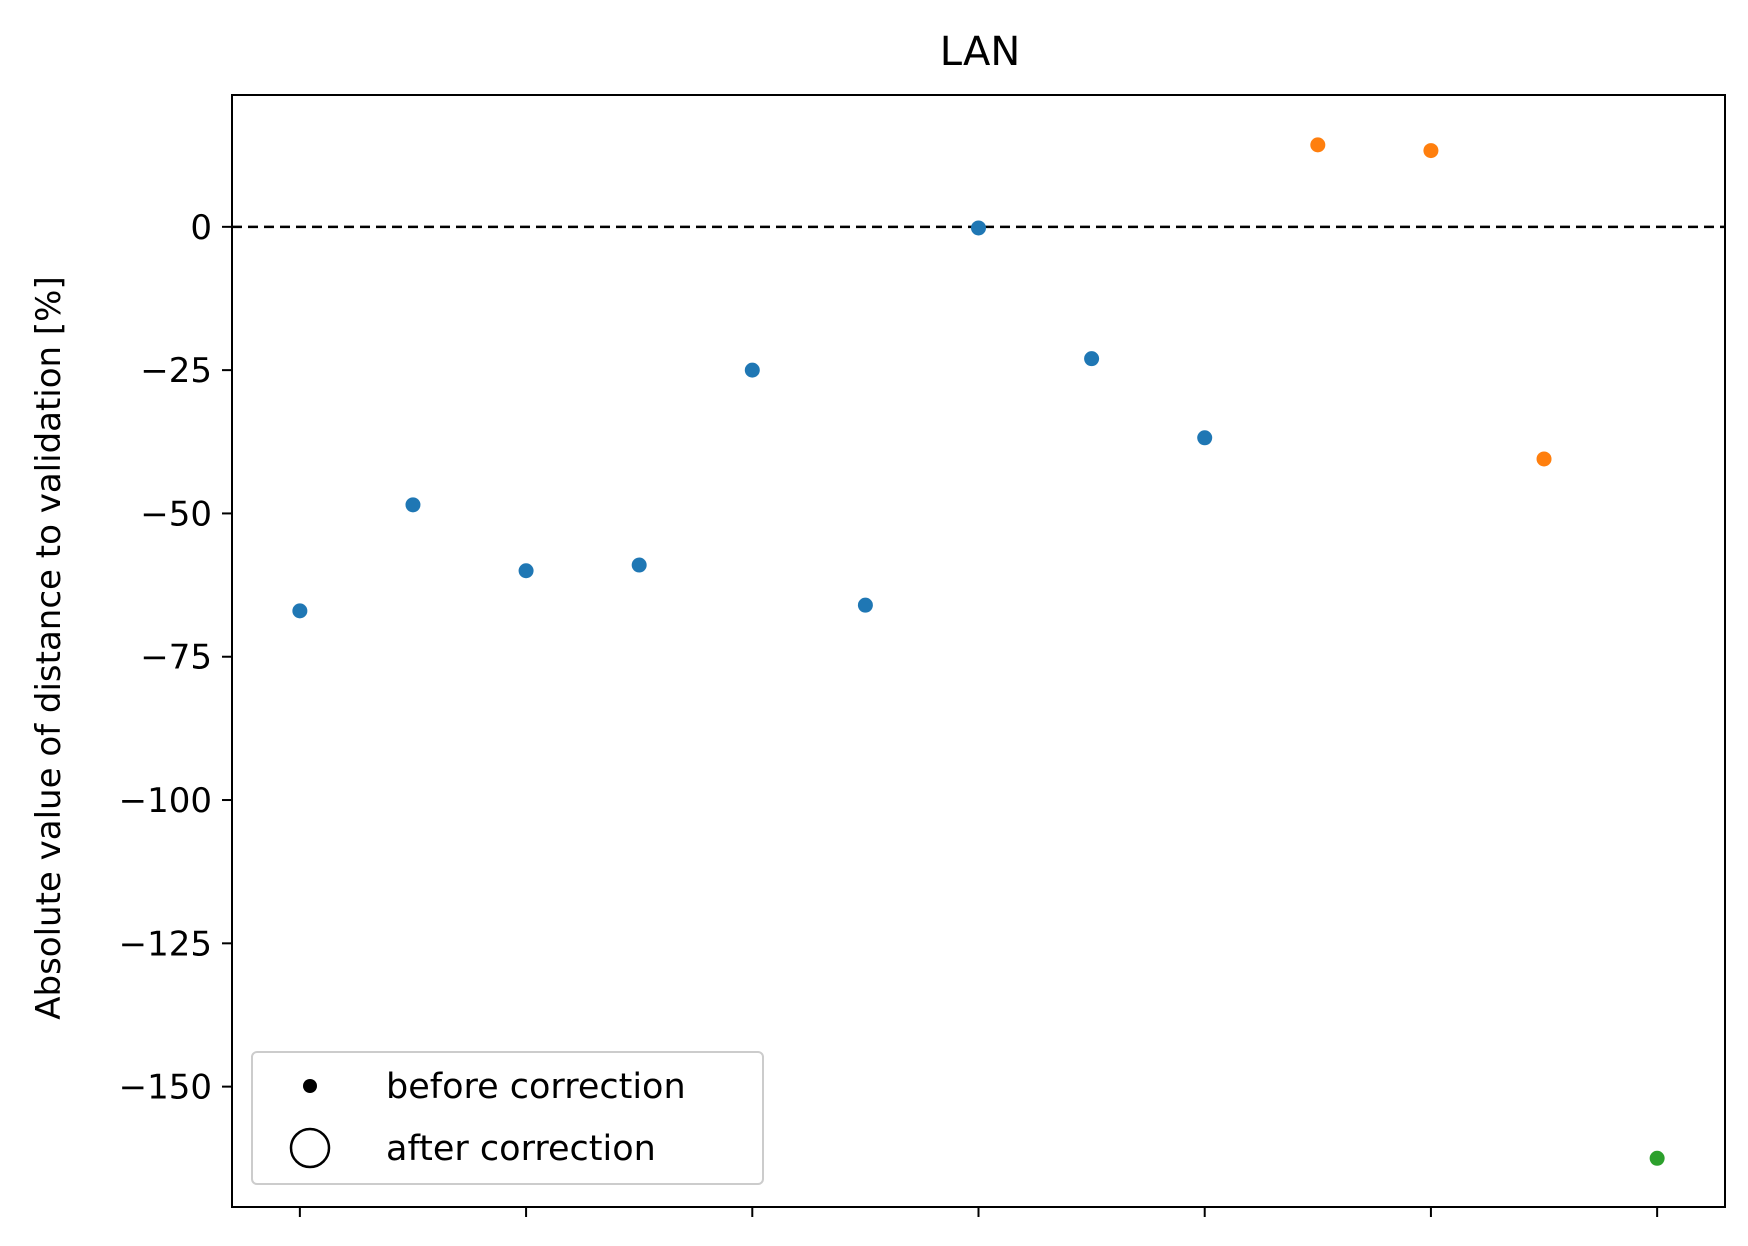  Describe the element at coordinates (521, 1149) in the screenshot. I see `legend-label-after-correction: after correction` at that location.